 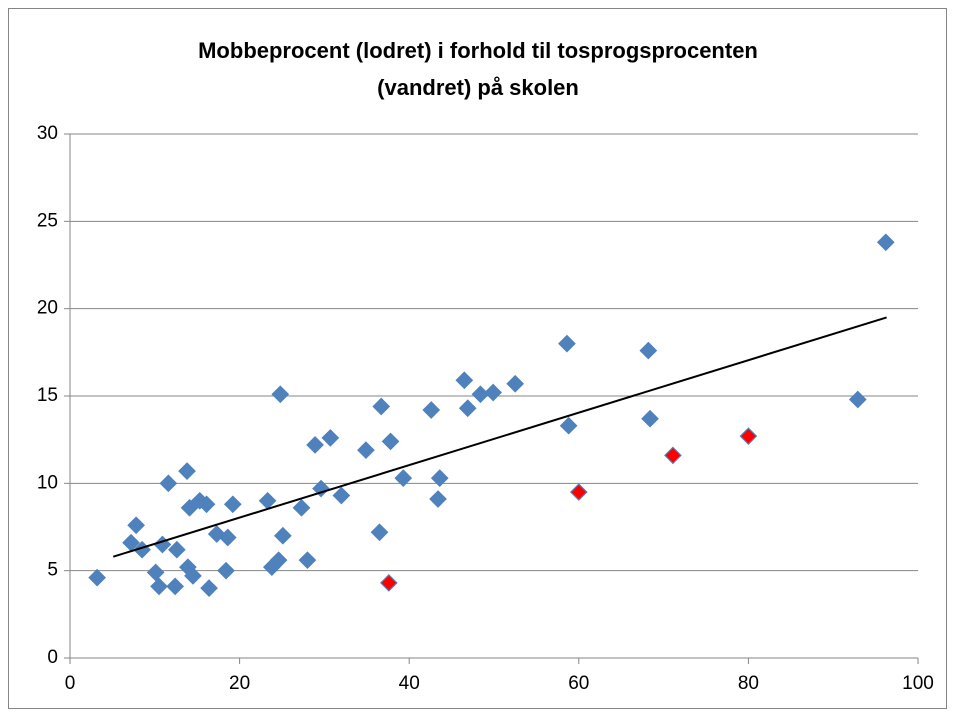 What do you see at coordinates (47, 482) in the screenshot?
I see `y-tick-label: 10` at bounding box center [47, 482].